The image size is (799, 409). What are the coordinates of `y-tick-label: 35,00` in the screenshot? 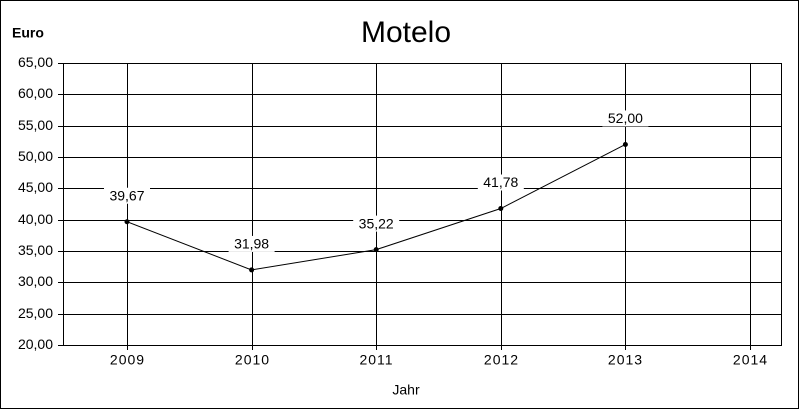 It's located at (35, 250).